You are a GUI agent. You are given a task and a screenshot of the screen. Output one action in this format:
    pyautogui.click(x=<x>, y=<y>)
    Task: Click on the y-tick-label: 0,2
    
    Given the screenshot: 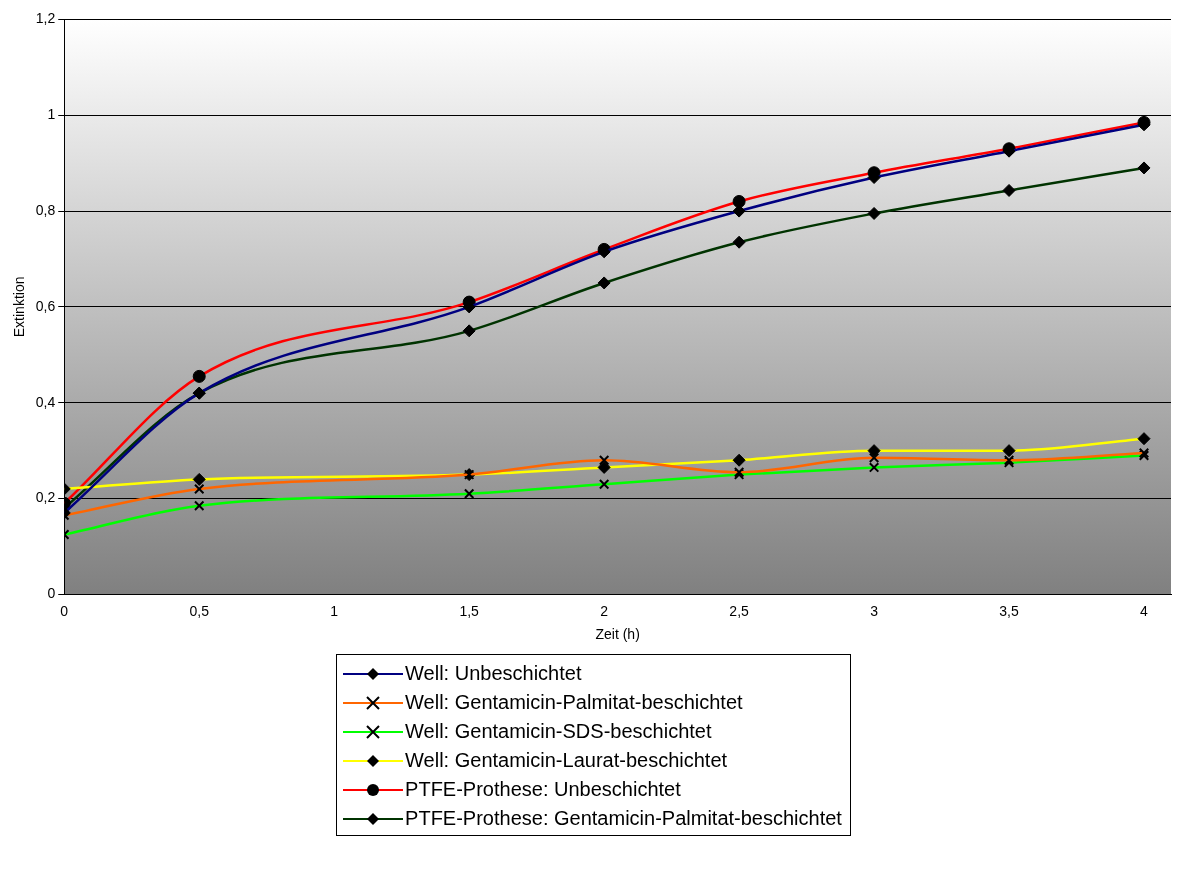 What is the action you would take?
    pyautogui.click(x=45, y=497)
    